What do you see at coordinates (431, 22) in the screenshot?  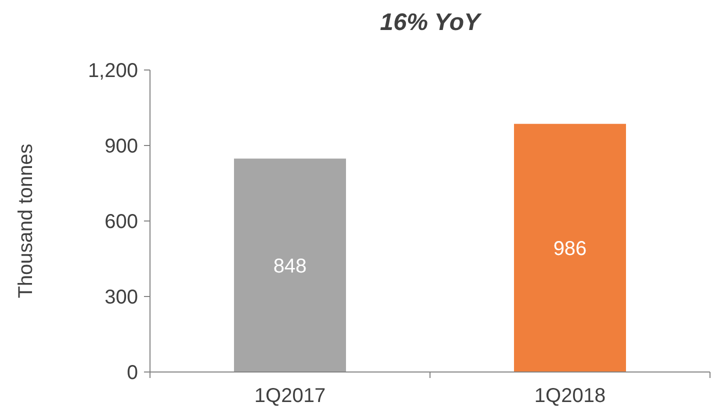 I see `chart-title: 16% YoY` at bounding box center [431, 22].